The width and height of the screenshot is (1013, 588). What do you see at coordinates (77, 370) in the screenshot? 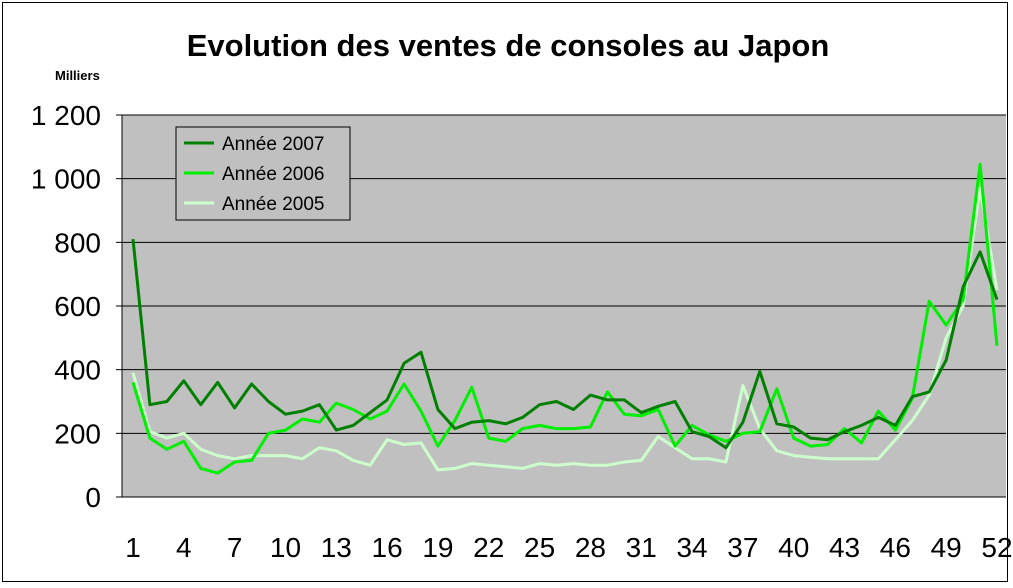
I see `y-tick-label: 400` at bounding box center [77, 370].